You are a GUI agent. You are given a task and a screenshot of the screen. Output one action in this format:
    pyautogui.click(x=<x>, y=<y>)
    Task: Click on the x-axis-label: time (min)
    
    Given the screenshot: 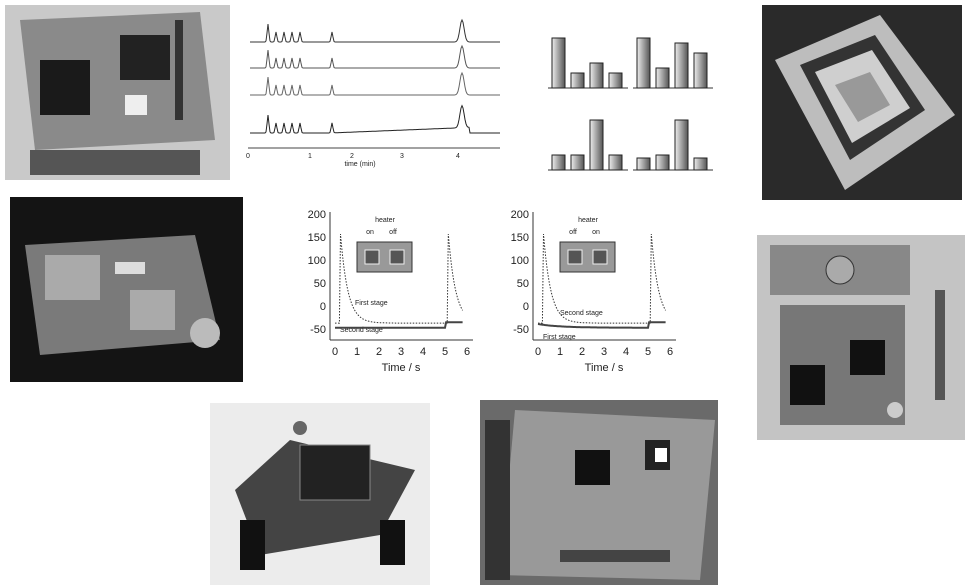 What is the action you would take?
    pyautogui.click(x=359, y=164)
    